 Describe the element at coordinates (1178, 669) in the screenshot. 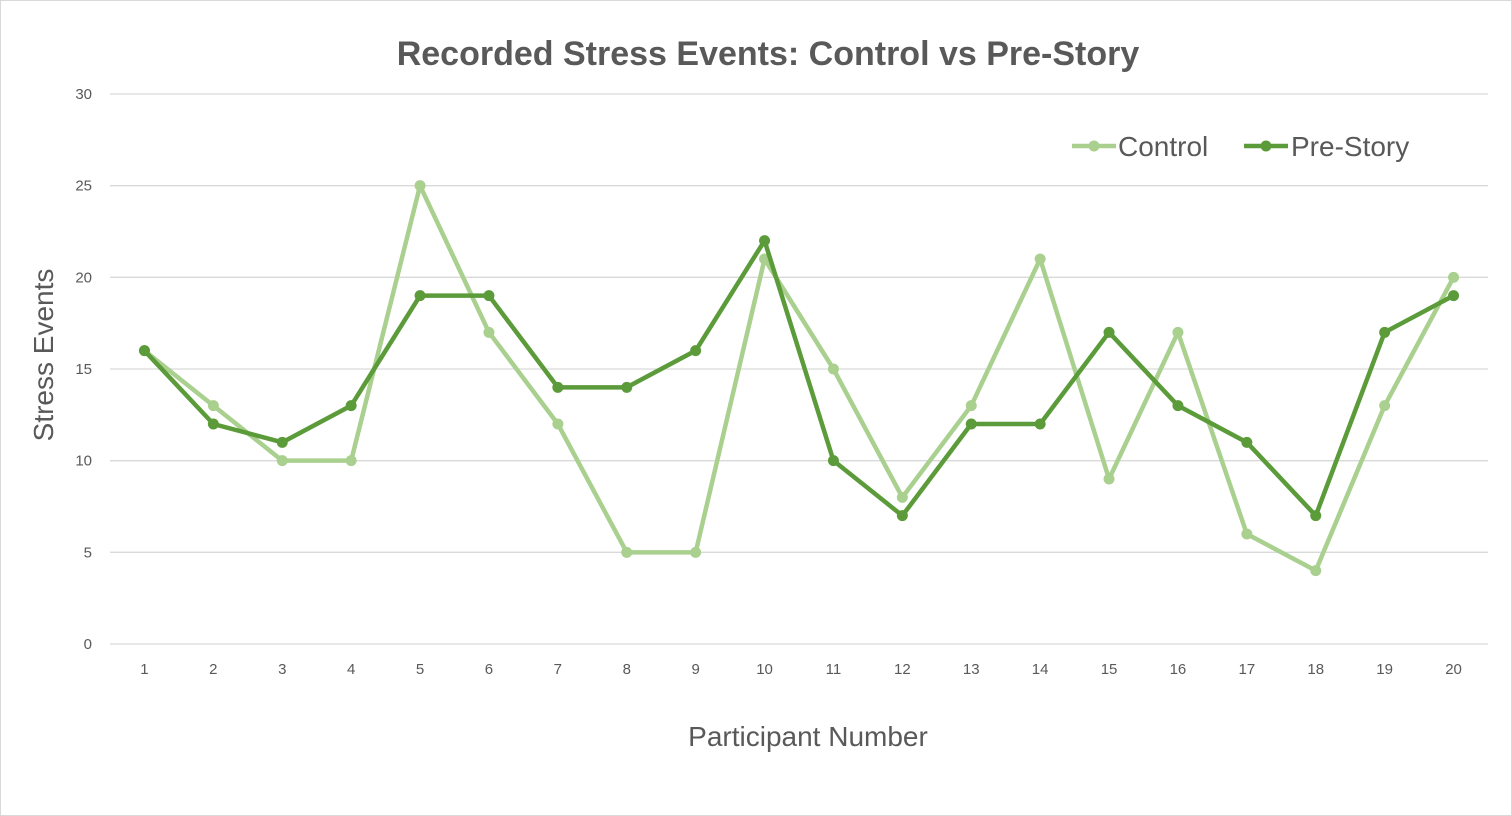

I see `x-tick-label: 16` at that location.